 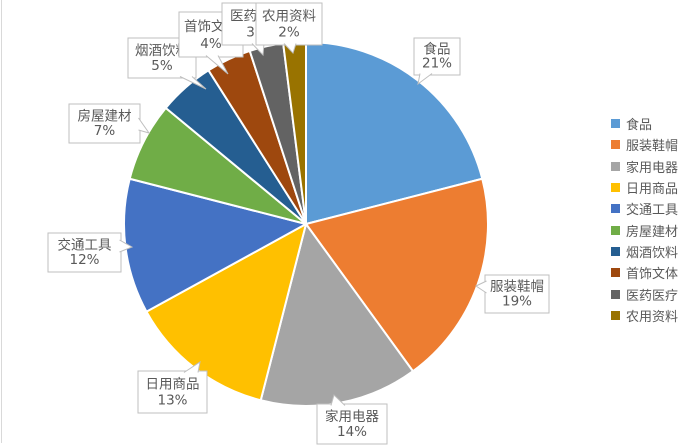 I want to click on legend-item-building-materials: 房屋建材, so click(x=644, y=229).